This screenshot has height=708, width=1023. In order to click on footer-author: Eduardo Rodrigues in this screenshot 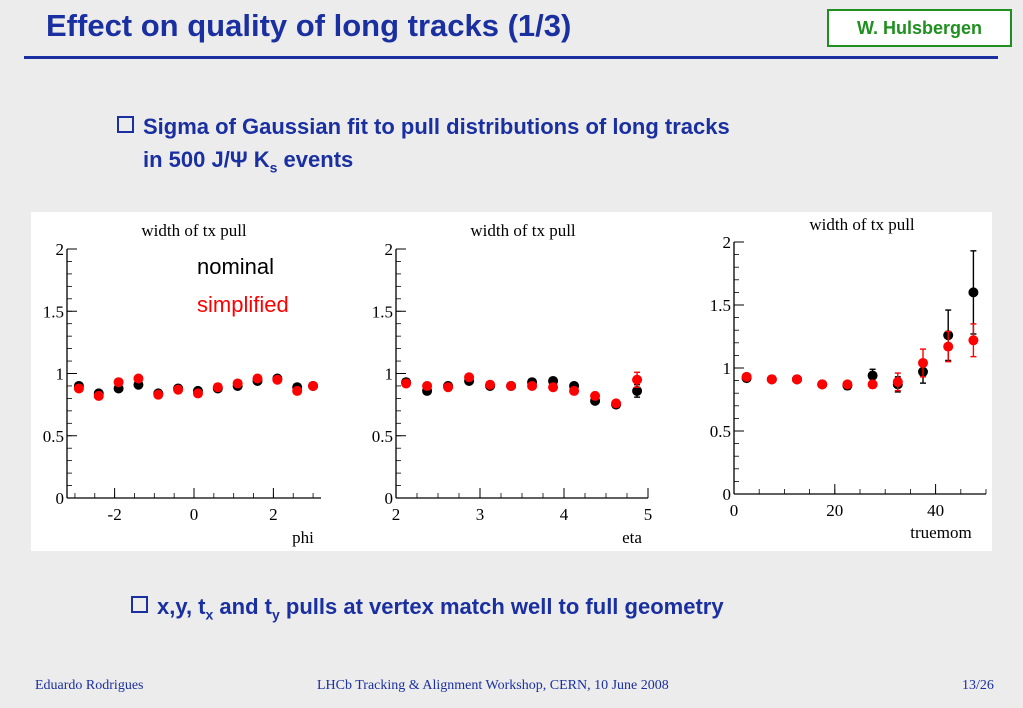, I will do `click(89, 685)`.